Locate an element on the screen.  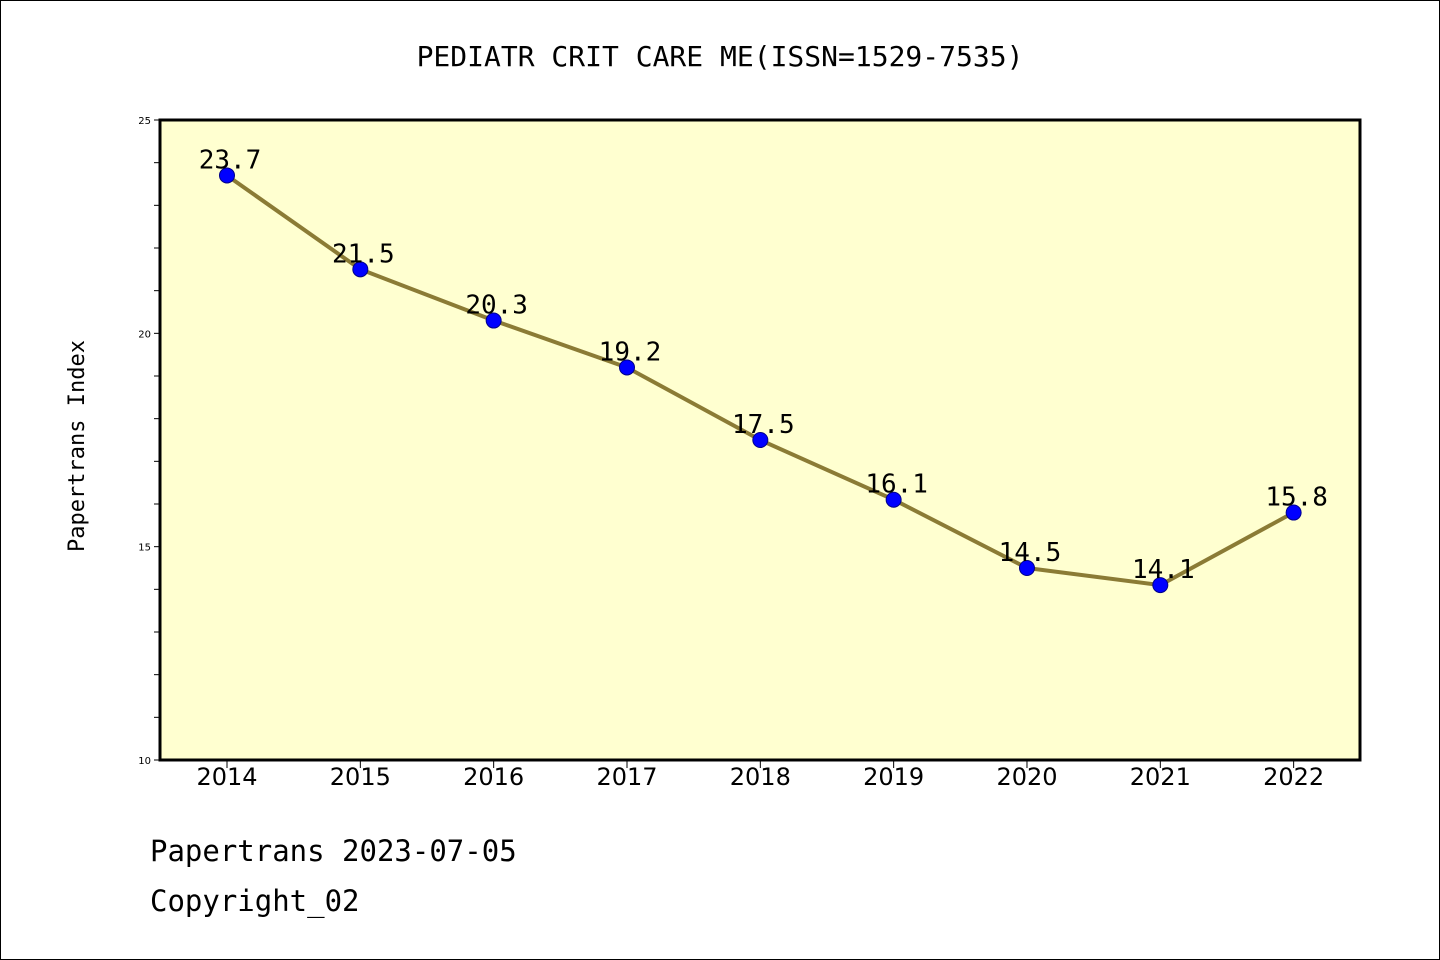
chart-title: PEDIATR CRIT CARE ME(ISSN=1529-7535) is located at coordinates (720, 56).